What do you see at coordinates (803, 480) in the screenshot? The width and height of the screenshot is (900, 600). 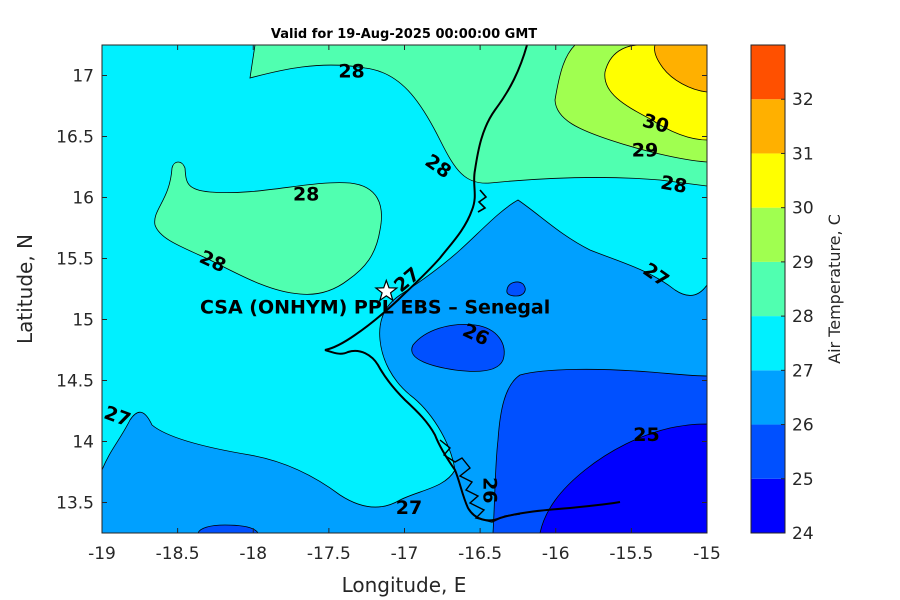 I see `colorbar-tick-label: 25` at bounding box center [803, 480].